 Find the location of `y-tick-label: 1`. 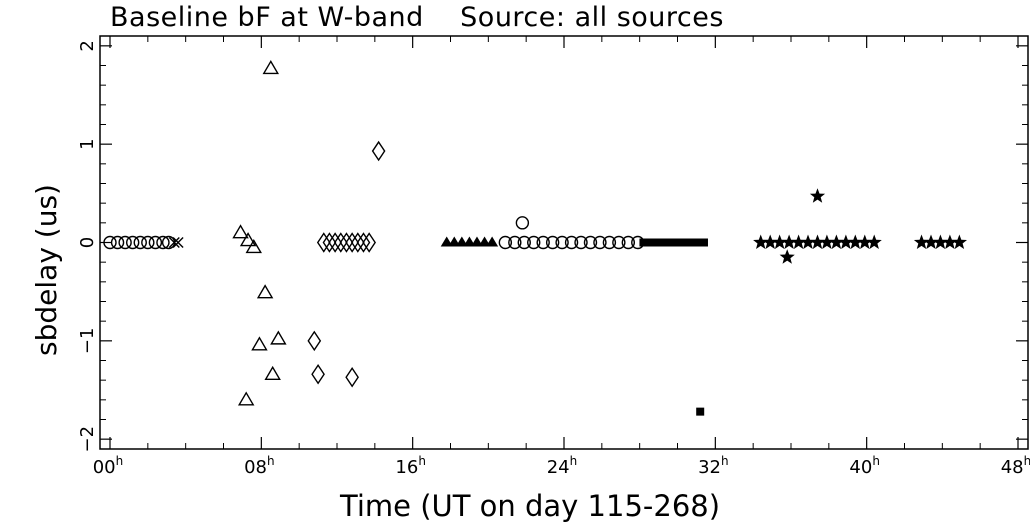

y-tick-label: 1 is located at coordinates (87, 143).